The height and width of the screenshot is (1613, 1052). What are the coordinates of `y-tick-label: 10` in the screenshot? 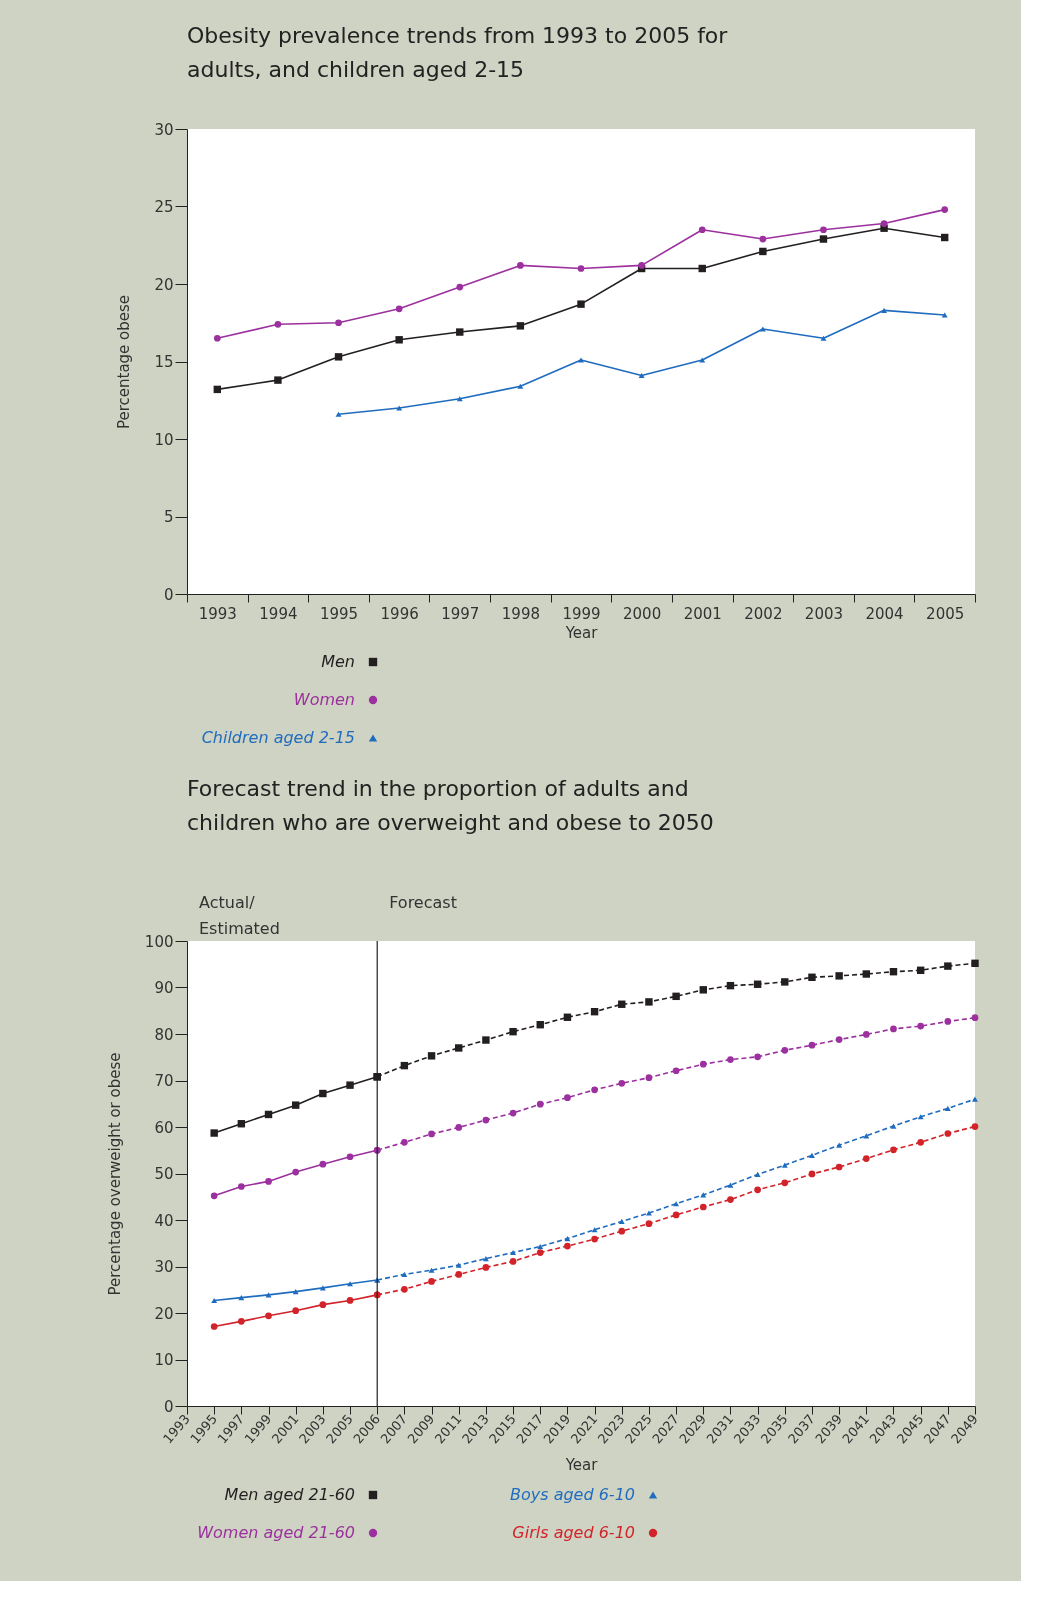 It's located at (164, 1360).